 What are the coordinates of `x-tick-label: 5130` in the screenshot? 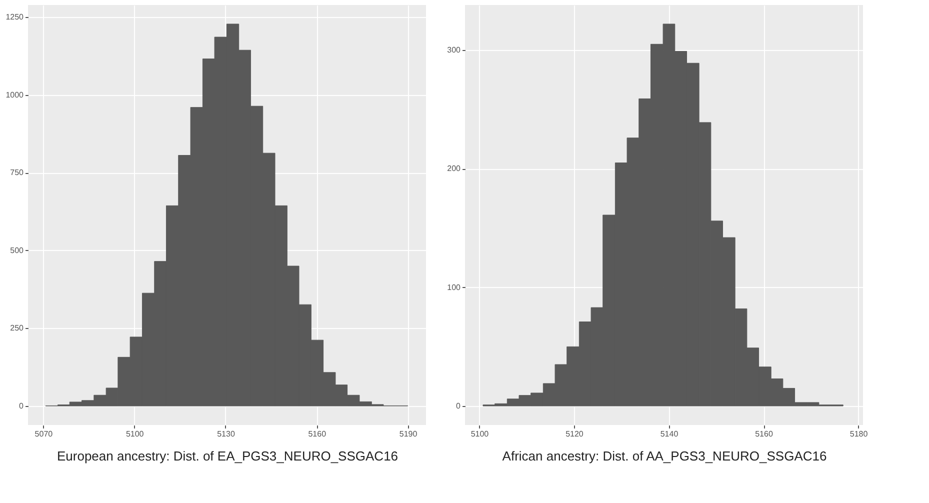 It's located at (226, 434).